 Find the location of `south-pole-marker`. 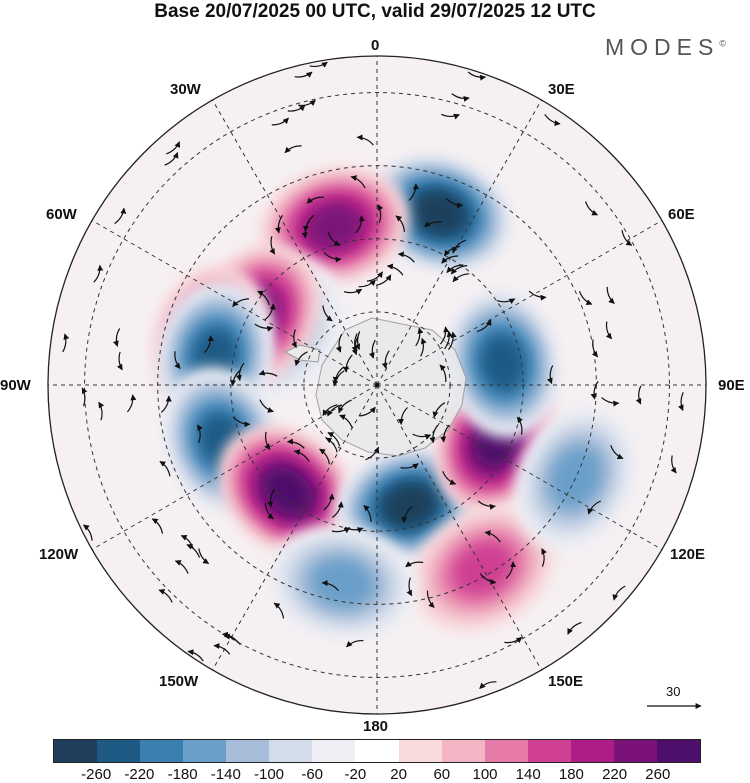

south-pole-marker is located at coordinates (377, 385).